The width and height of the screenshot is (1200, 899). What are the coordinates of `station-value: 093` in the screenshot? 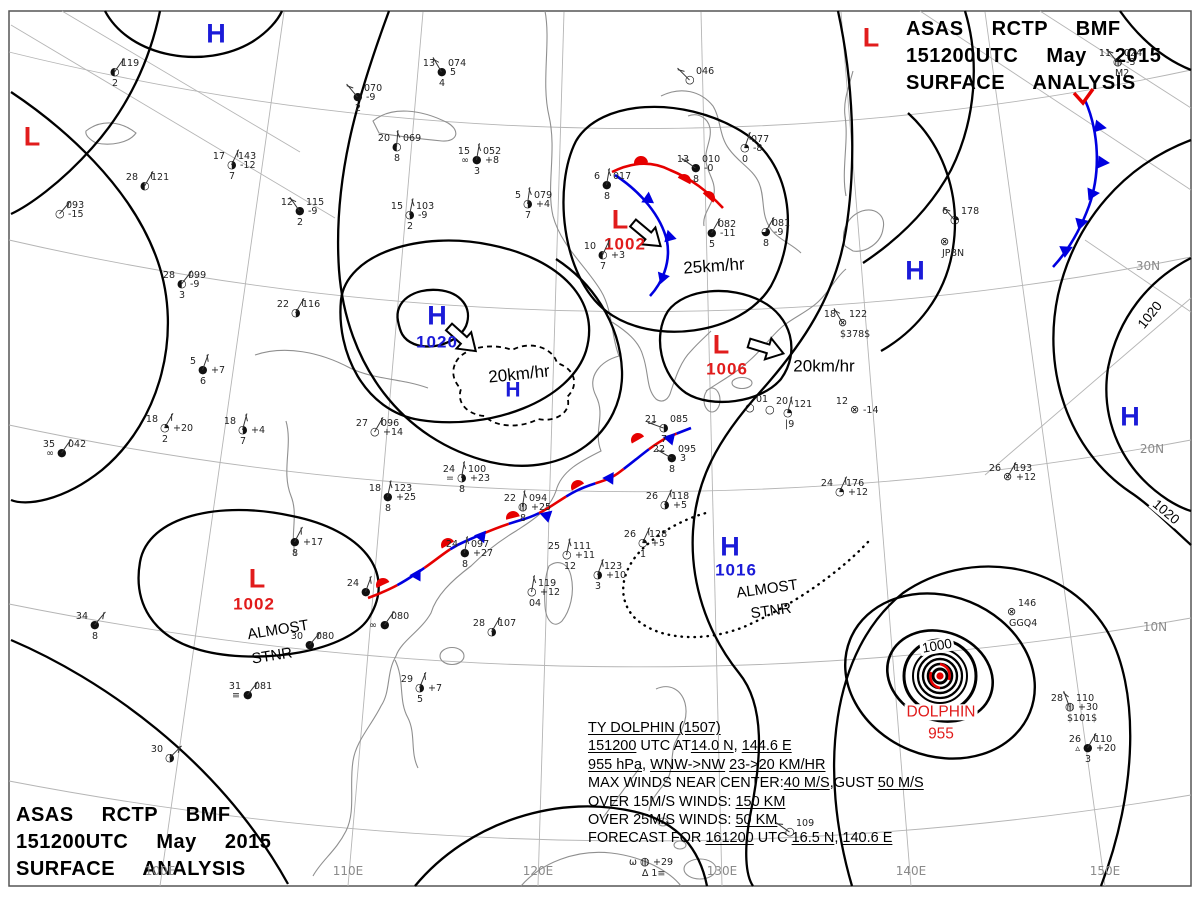 It's located at (75, 205).